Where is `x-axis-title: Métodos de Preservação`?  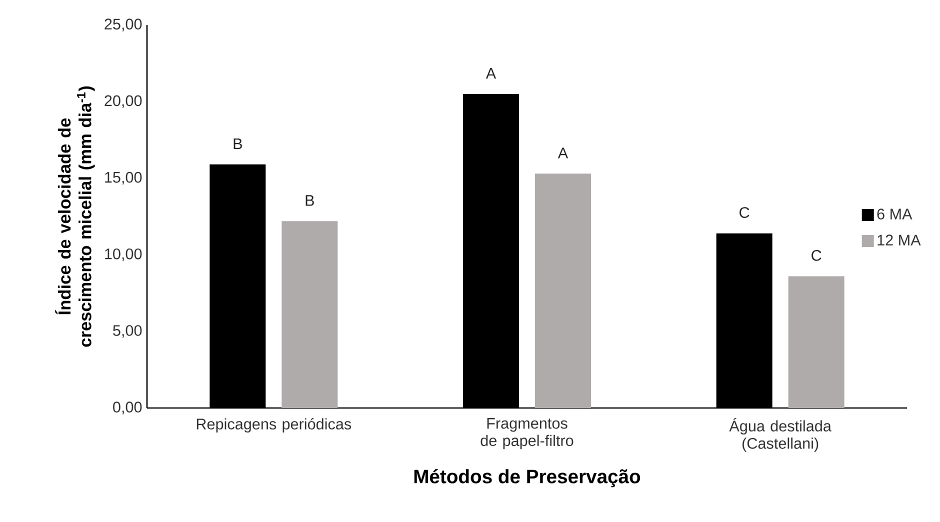 x-axis-title: Métodos de Preservação is located at coordinates (527, 478).